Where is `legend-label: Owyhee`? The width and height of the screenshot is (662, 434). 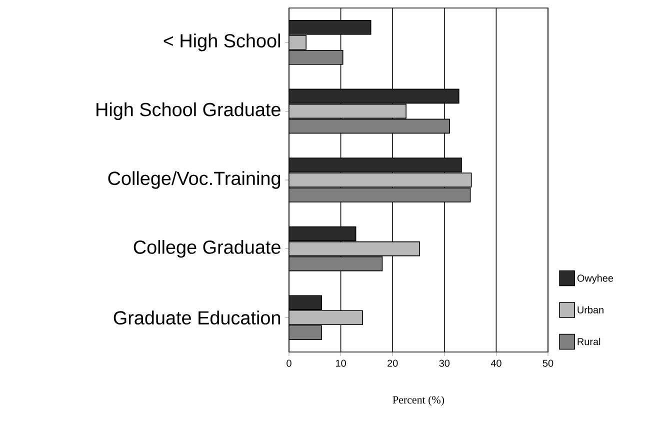 legend-label: Owyhee is located at coordinates (595, 279).